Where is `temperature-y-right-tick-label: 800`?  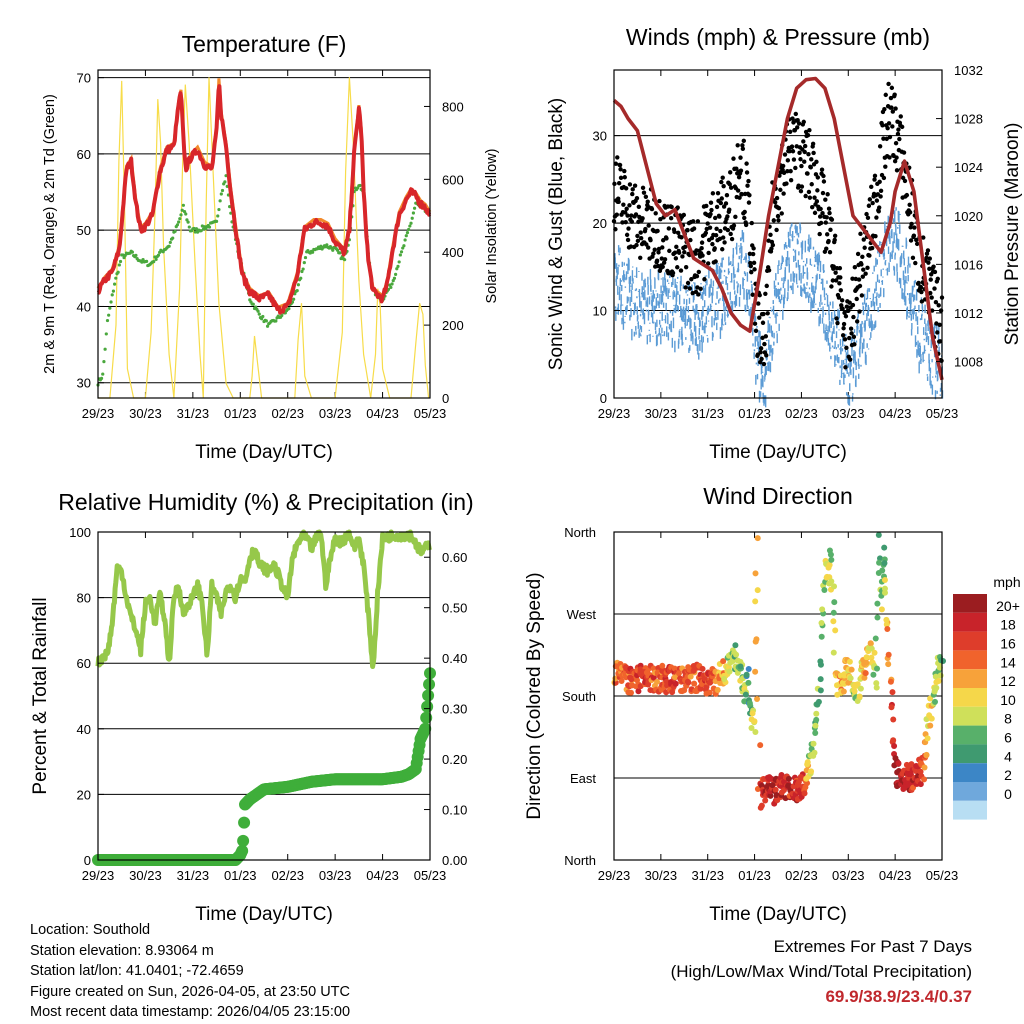 temperature-y-right-tick-label: 800 is located at coordinates (453, 106).